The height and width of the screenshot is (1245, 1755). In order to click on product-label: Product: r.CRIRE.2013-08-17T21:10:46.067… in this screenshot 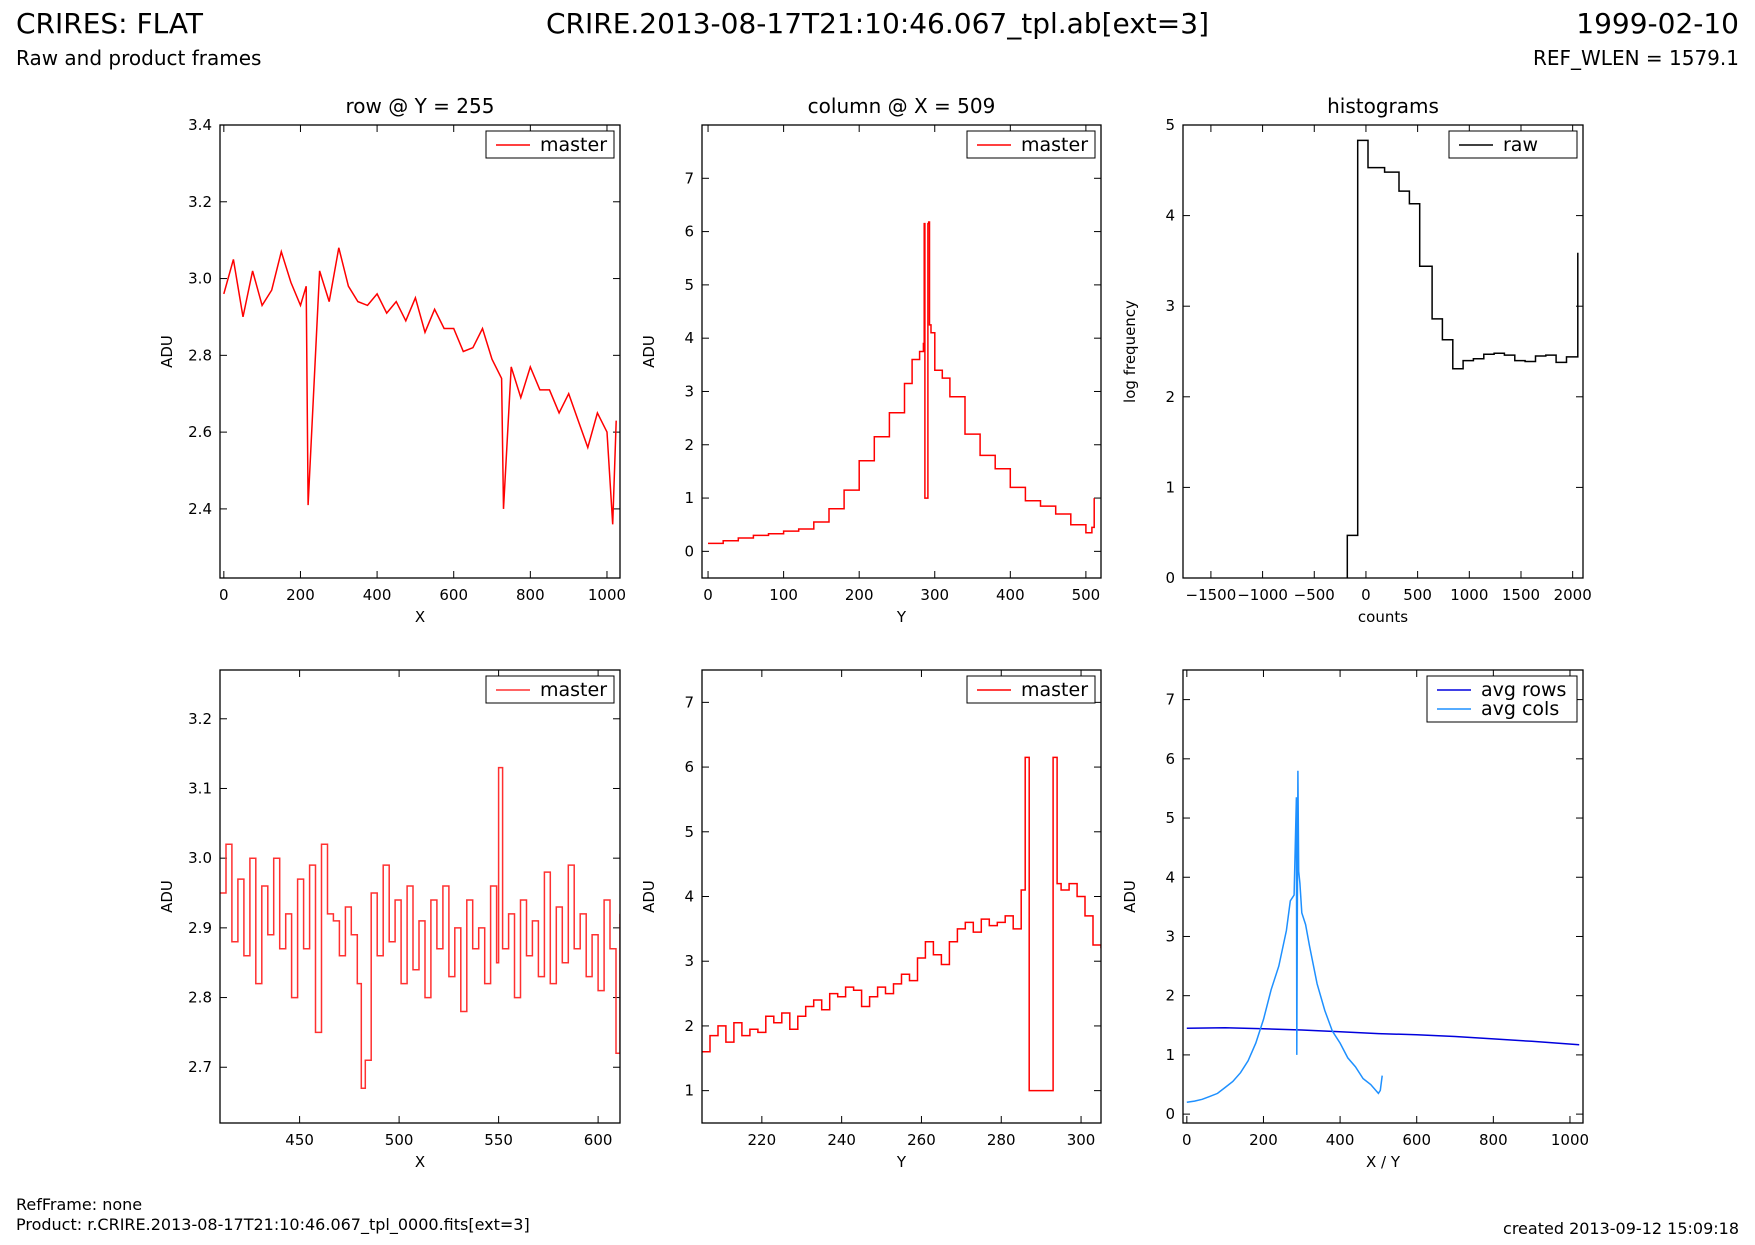, I will do `click(273, 1224)`.